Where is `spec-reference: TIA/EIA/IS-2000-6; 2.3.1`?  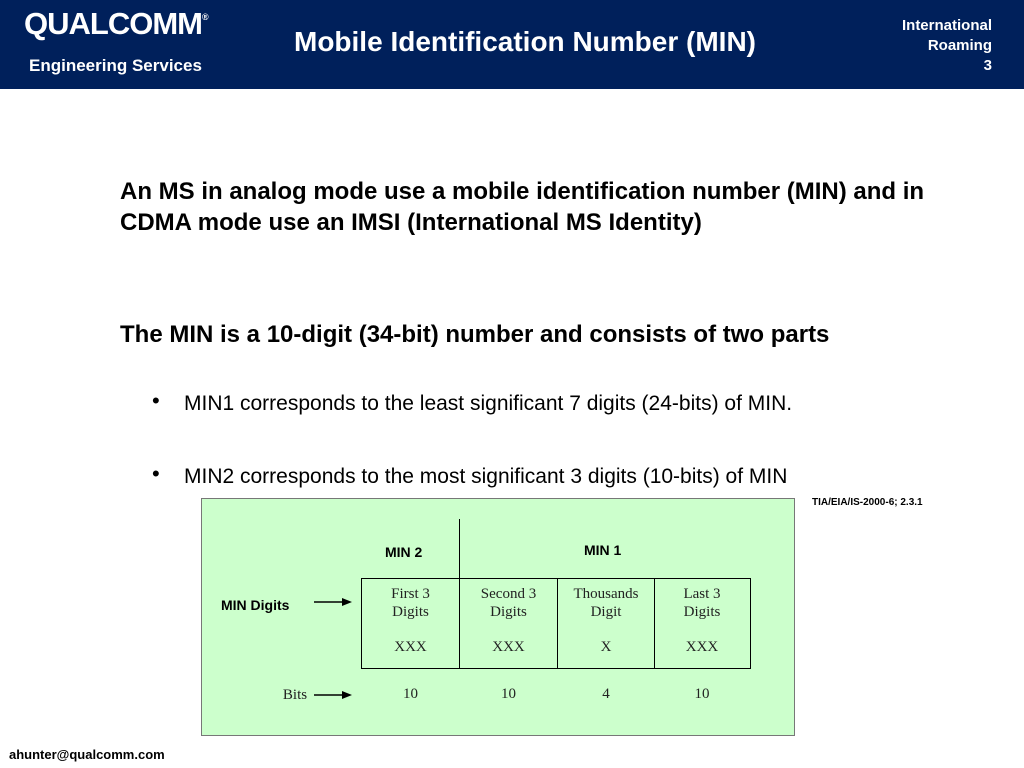 spec-reference: TIA/EIA/IS-2000-6; 2.3.1 is located at coordinates (867, 502).